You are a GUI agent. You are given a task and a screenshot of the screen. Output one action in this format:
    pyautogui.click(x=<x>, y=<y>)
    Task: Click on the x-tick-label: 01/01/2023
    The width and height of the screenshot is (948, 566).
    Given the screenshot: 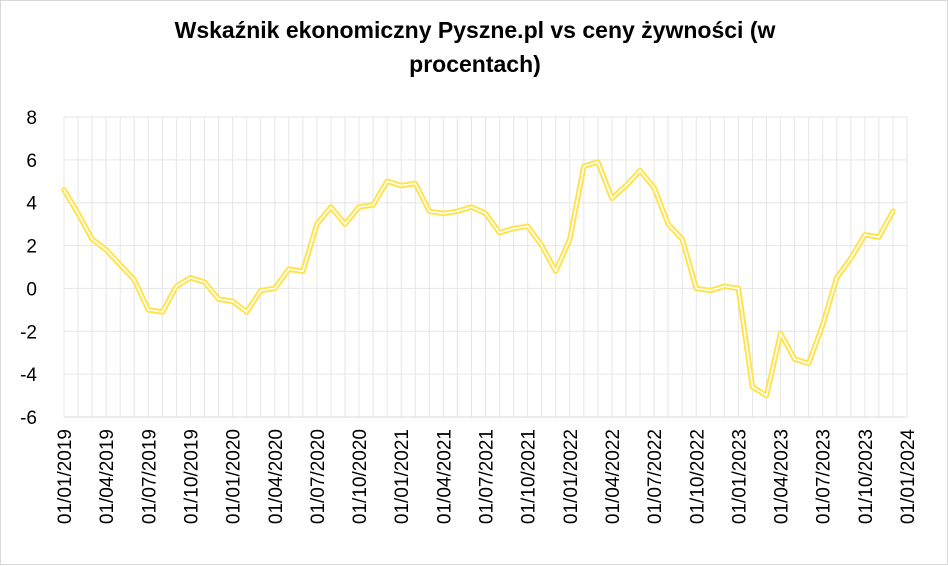 What is the action you would take?
    pyautogui.click(x=739, y=476)
    